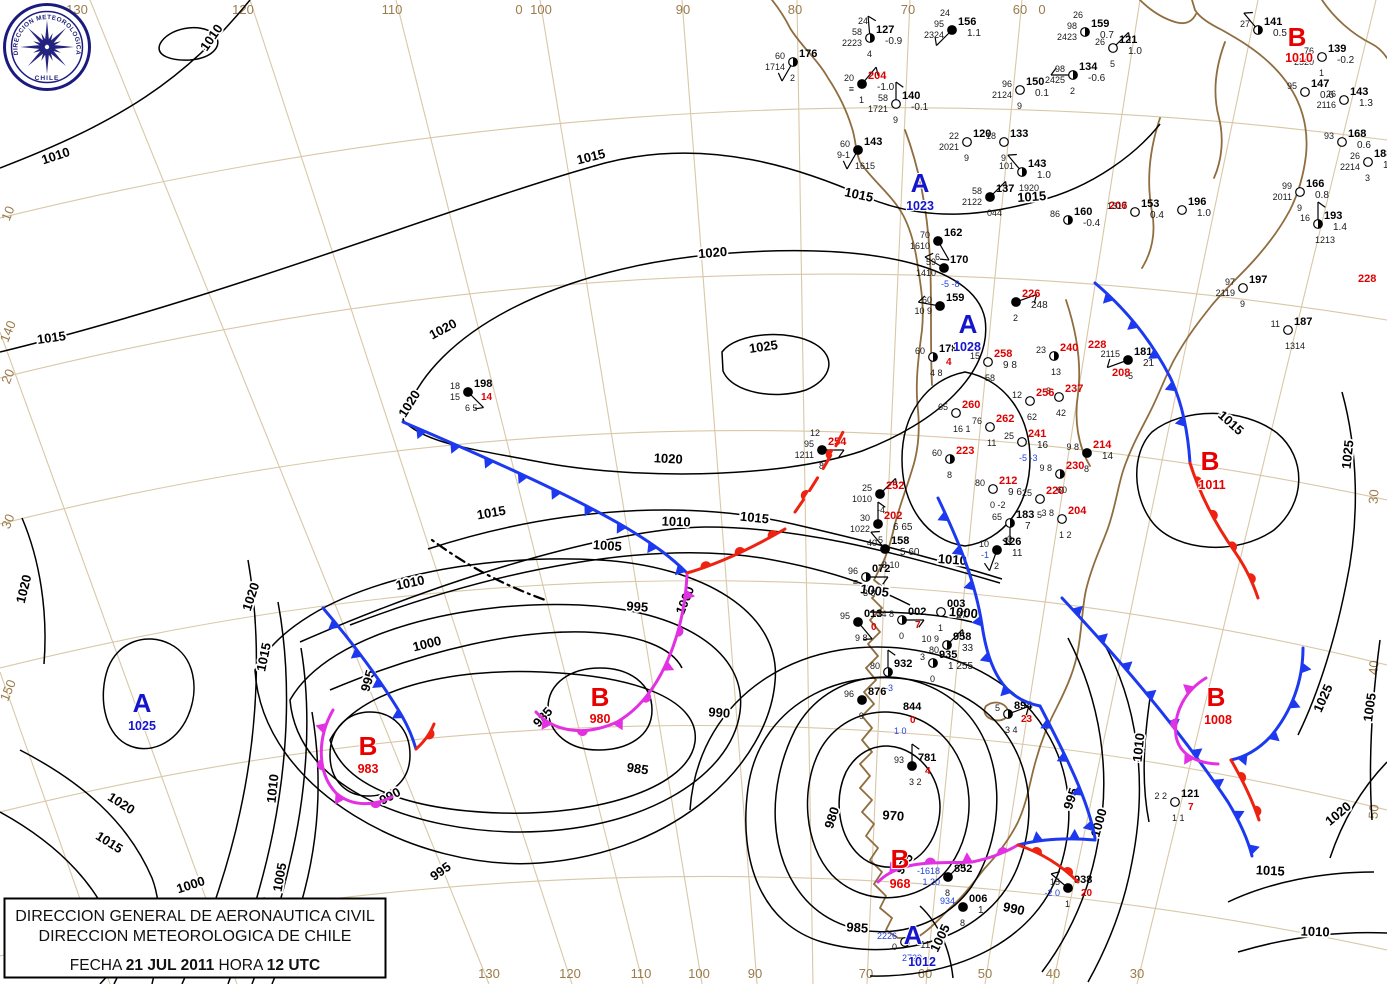 This screenshot has width=1387, height=984. What do you see at coordinates (908, 9) in the screenshot?
I see `longitude-label: 70` at bounding box center [908, 9].